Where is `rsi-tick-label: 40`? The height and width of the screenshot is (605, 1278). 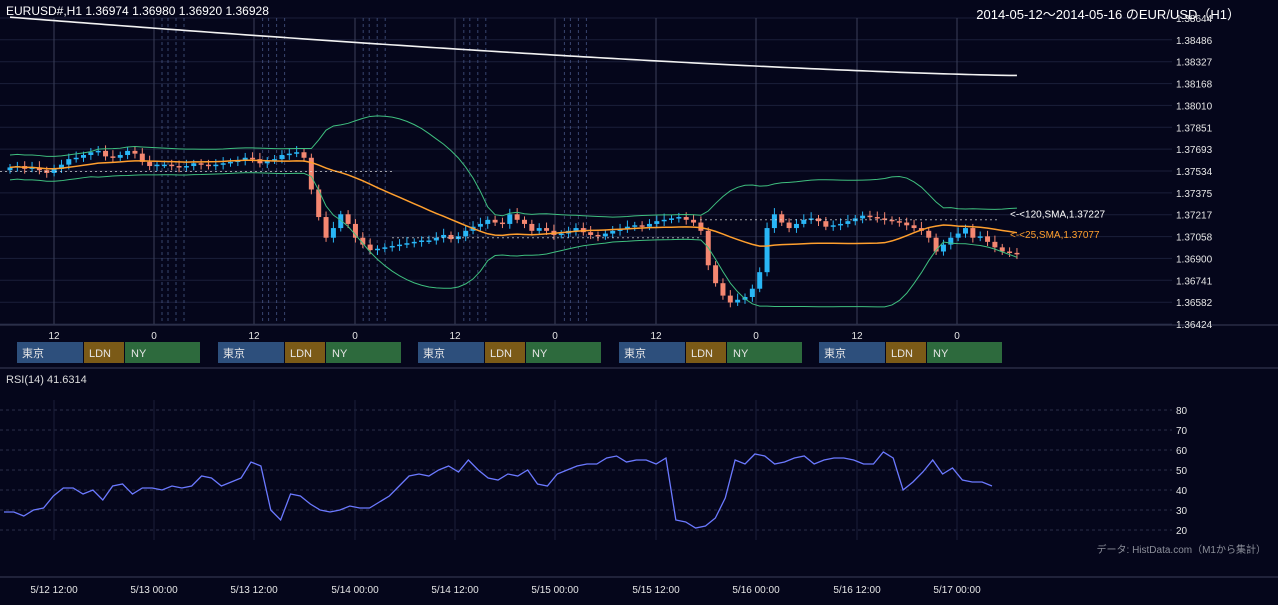
rsi-tick-label: 40 is located at coordinates (1182, 491).